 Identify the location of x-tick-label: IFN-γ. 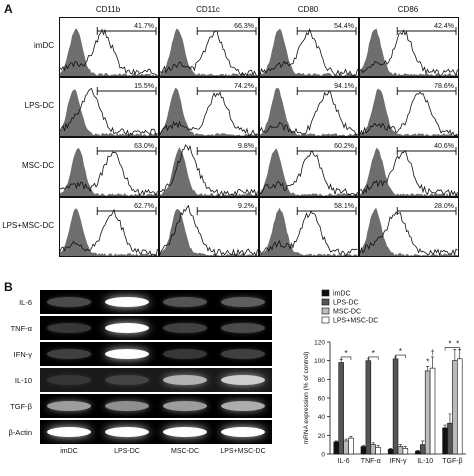
(398, 461).